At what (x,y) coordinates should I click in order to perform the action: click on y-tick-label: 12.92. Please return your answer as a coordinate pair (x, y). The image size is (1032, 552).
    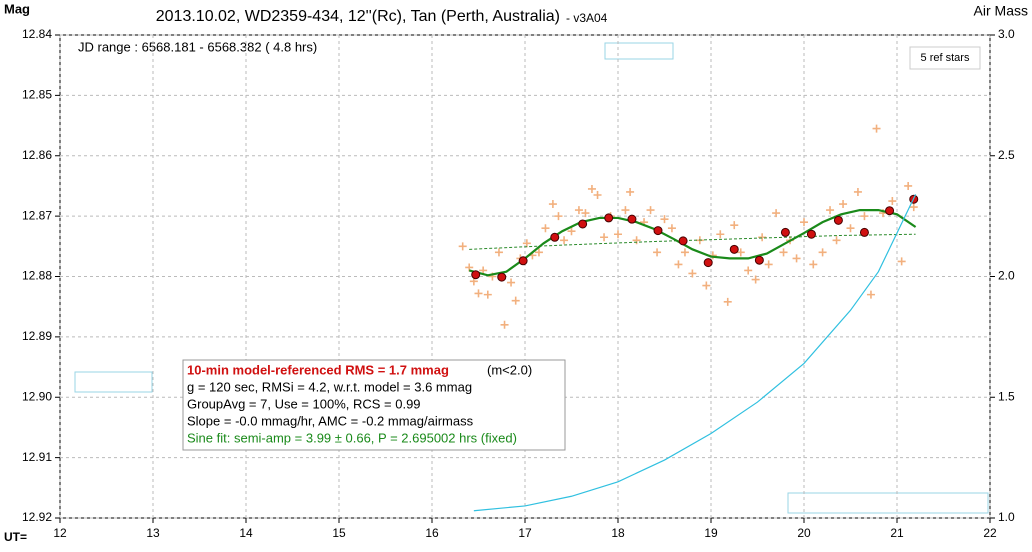
    Looking at the image, I should click on (37, 517).